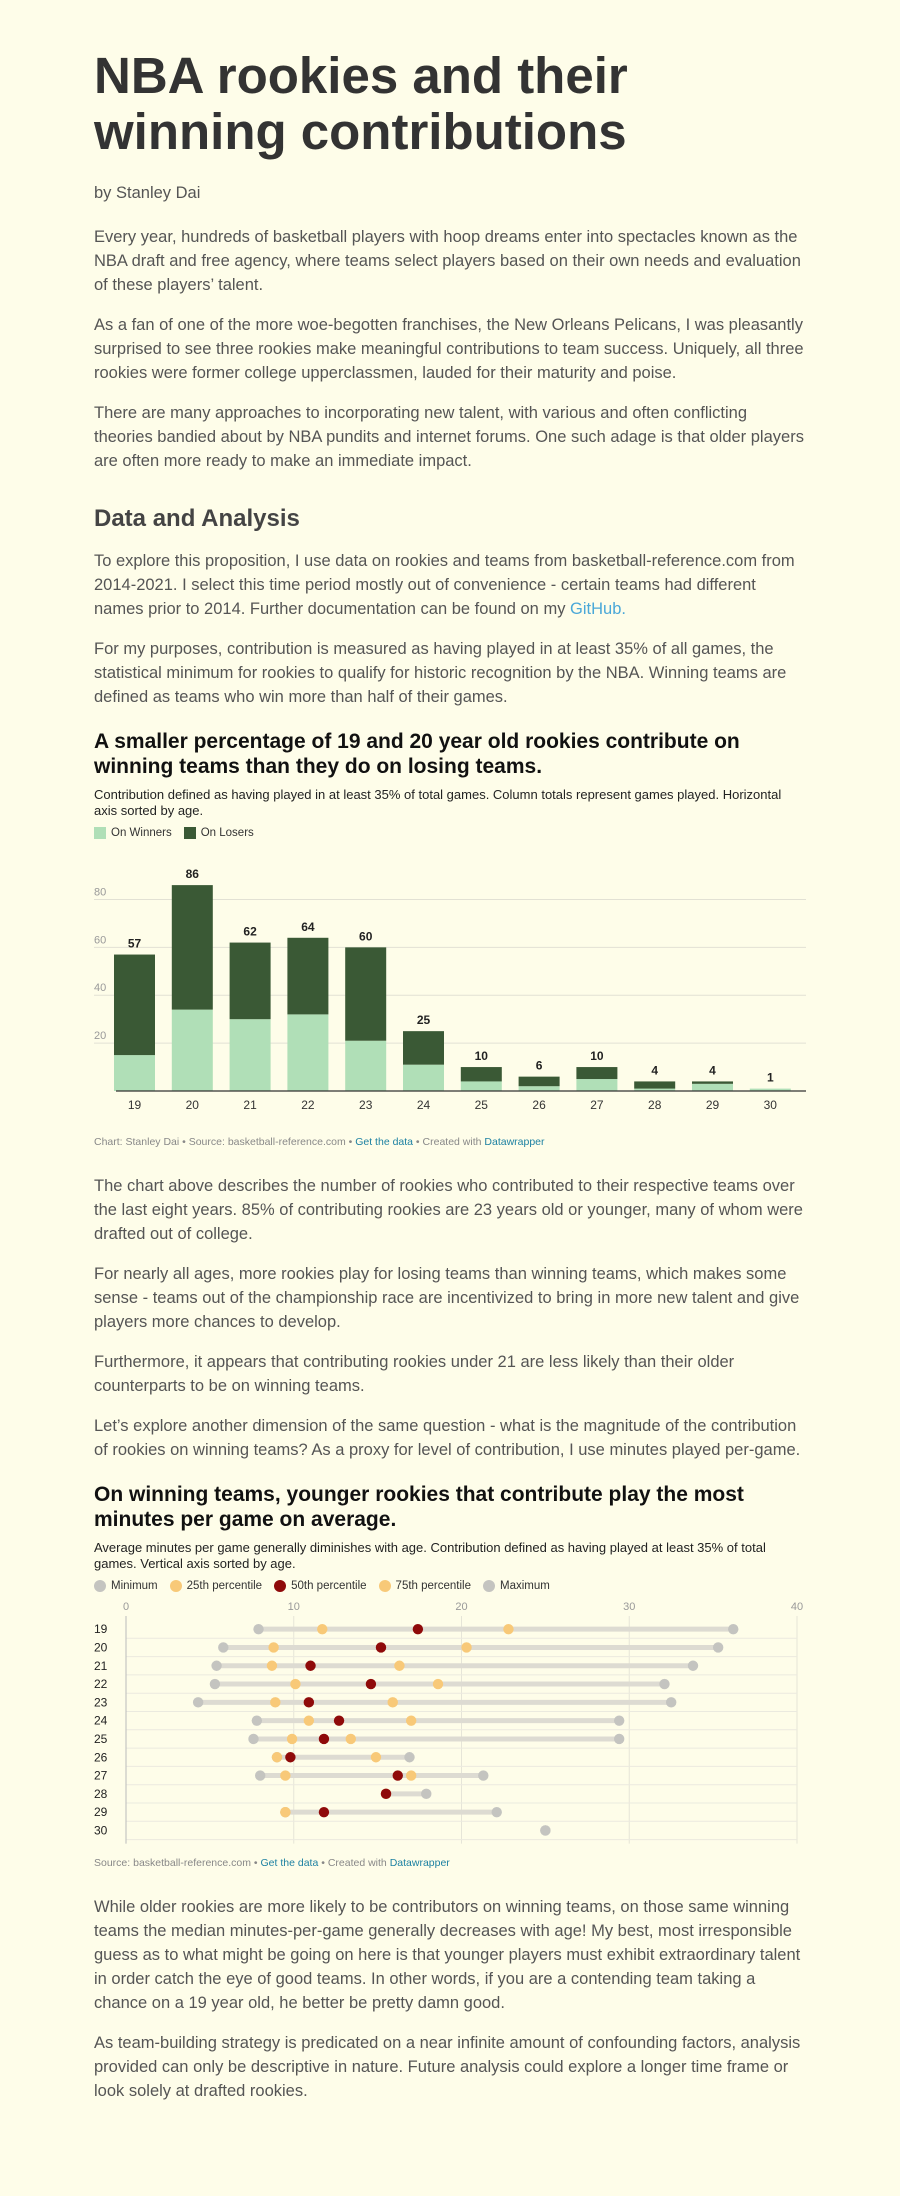  What do you see at coordinates (797, 1607) in the screenshot?
I see `x-tick-label: 40` at bounding box center [797, 1607].